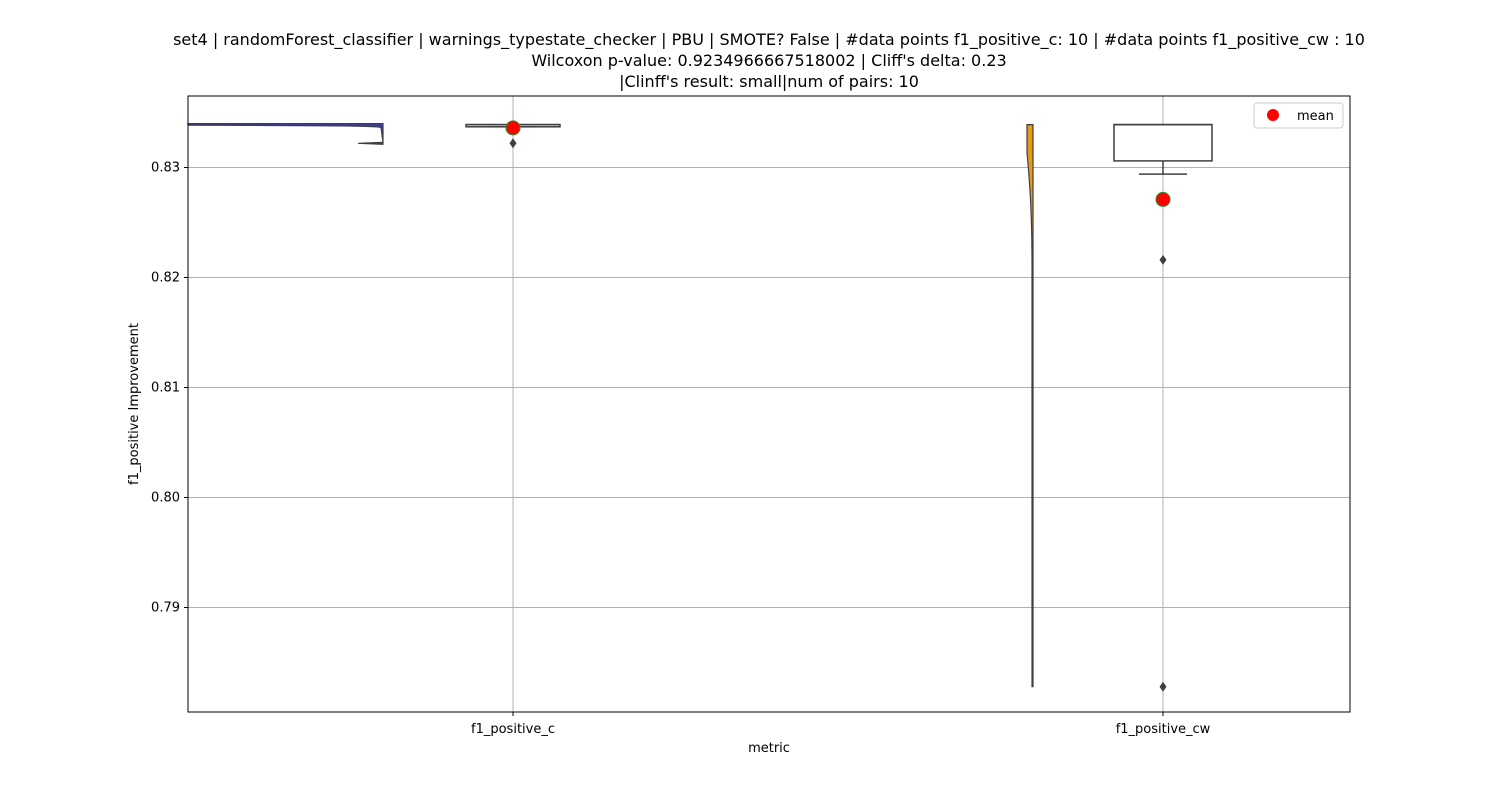 The width and height of the screenshot is (1500, 800). What do you see at coordinates (769, 748) in the screenshot?
I see `x-axis-label: metric` at bounding box center [769, 748].